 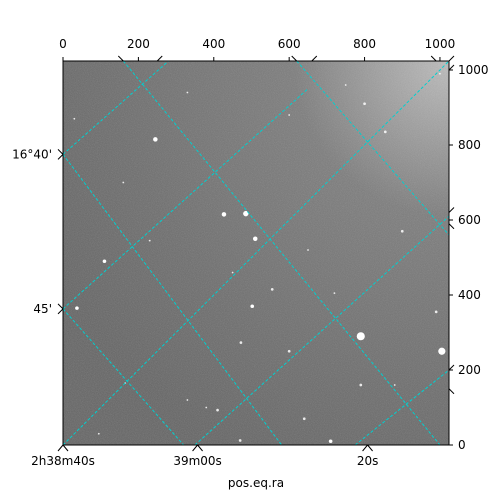 I want to click on x-axis-title: pos.eq.ra, so click(x=256, y=483).